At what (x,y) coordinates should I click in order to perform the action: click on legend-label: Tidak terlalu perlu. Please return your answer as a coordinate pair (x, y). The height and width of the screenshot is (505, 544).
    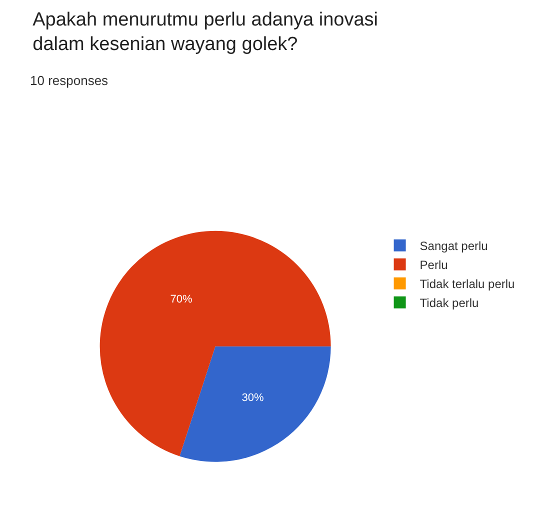
    Looking at the image, I should click on (467, 284).